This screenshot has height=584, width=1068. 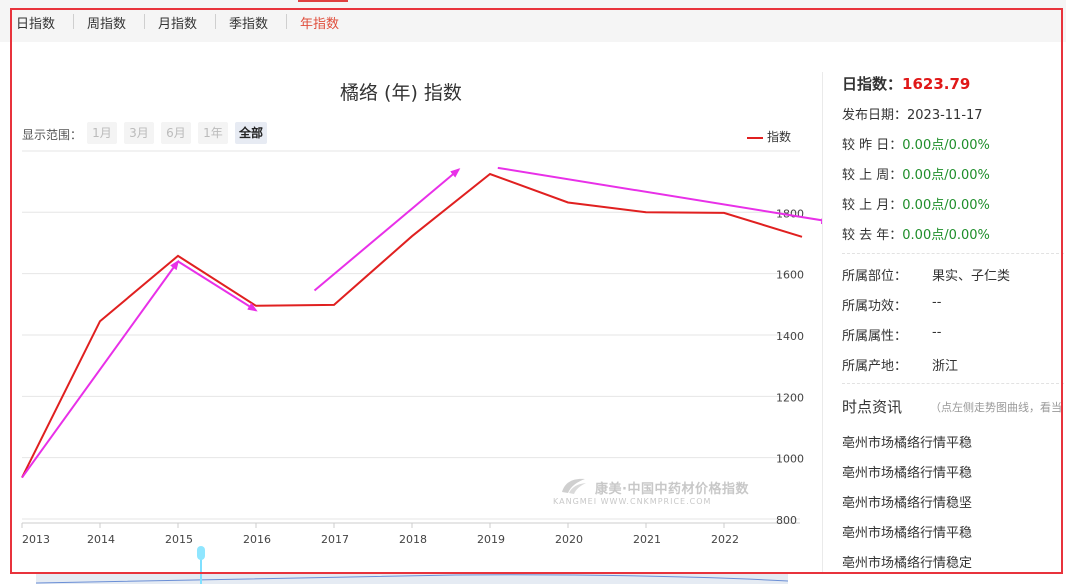 I want to click on range-button-6m: 6月, so click(x=176, y=133).